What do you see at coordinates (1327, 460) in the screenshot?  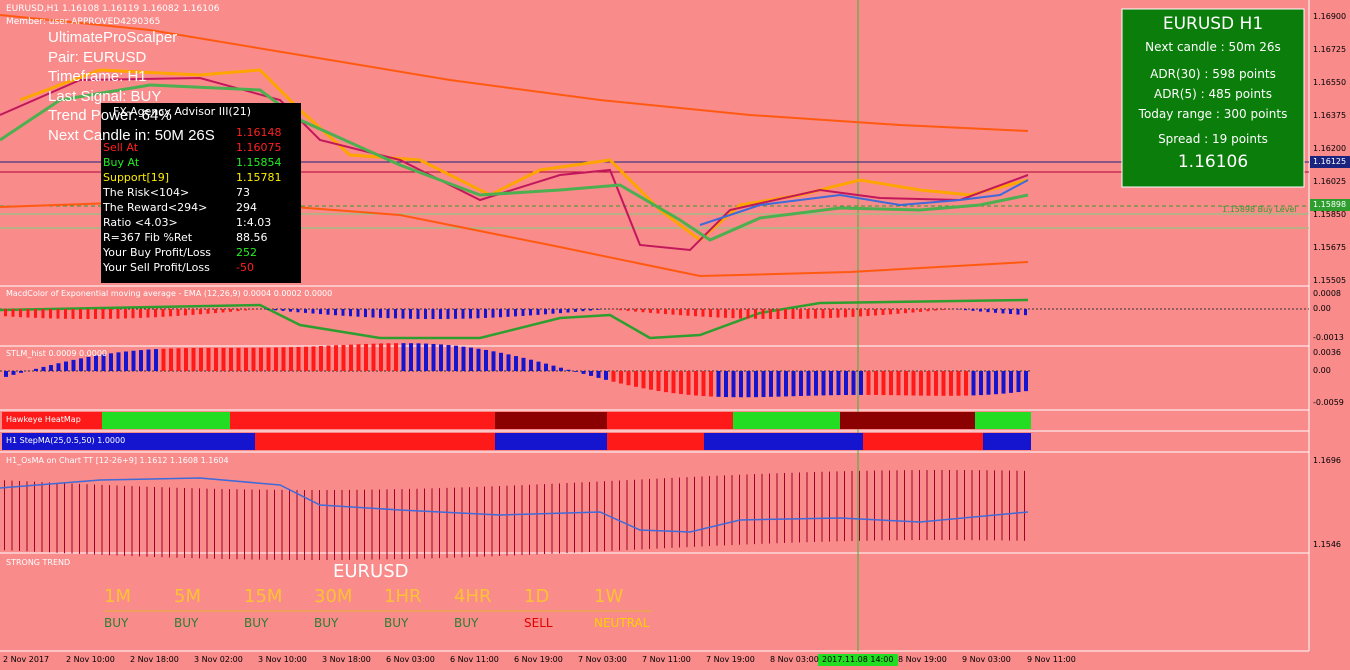 I see `sub-tick: 1.1696` at bounding box center [1327, 460].